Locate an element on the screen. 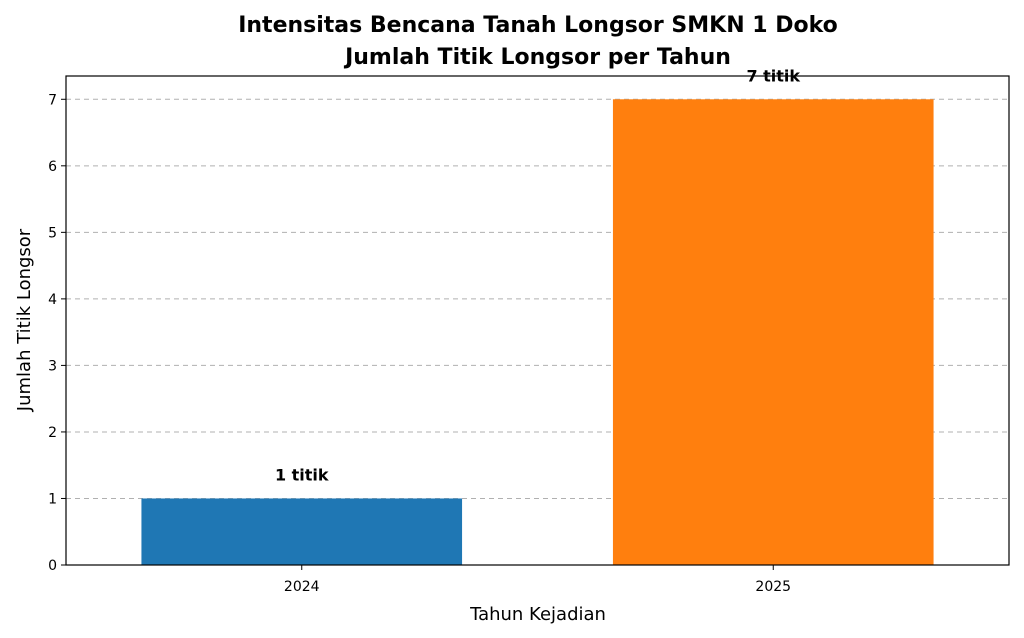  y-axis-ticks: 0 1 2 3 4 5 6 7 is located at coordinates (57, 333).